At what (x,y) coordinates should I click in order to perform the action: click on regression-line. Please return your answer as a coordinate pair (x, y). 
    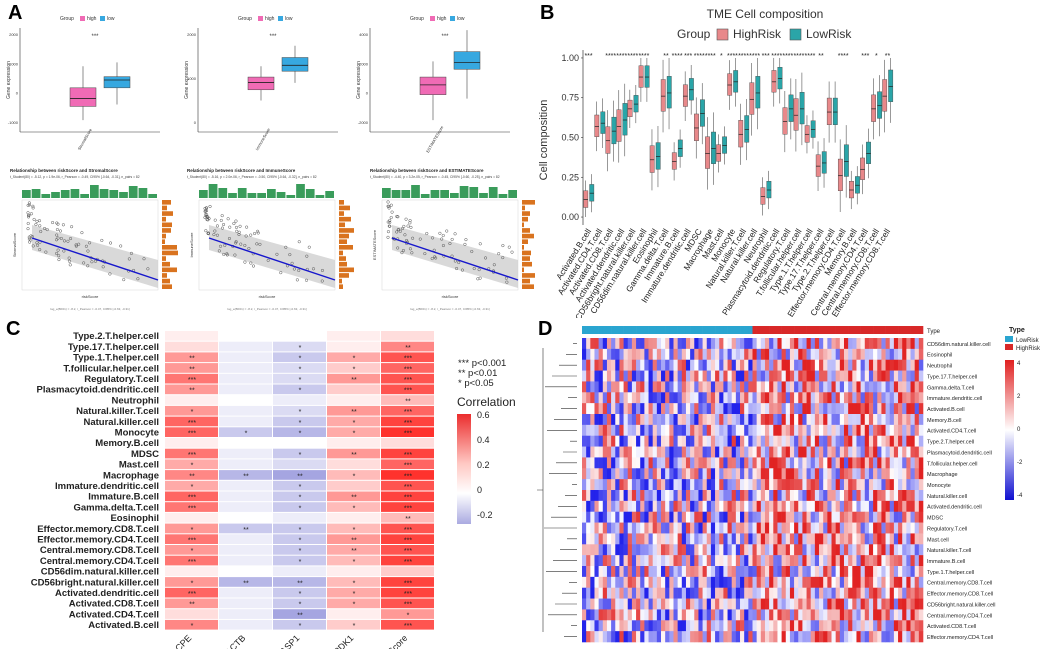
    Looking at the image, I should click on (455, 259).